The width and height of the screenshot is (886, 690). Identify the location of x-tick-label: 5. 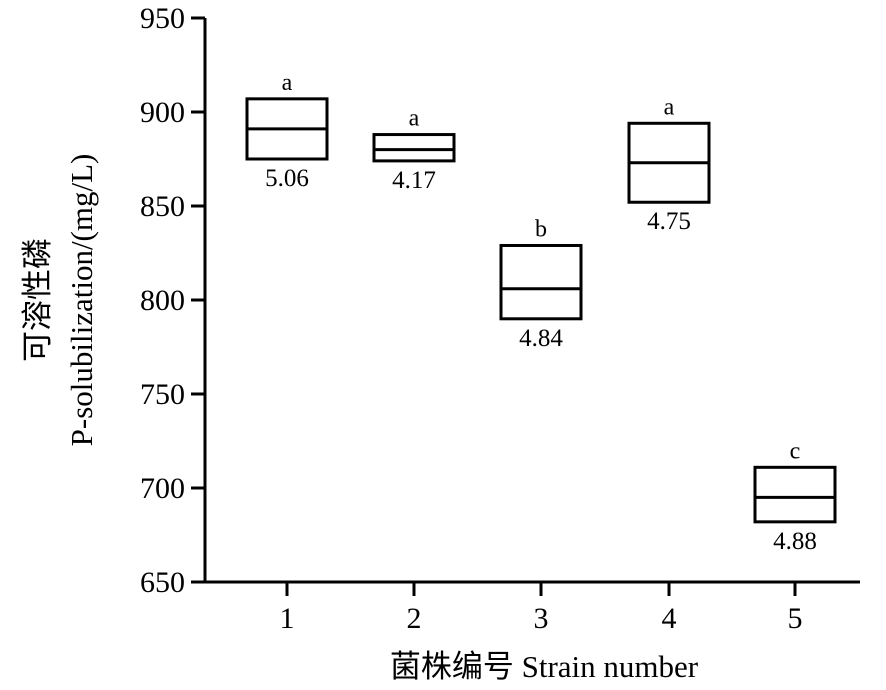
(795, 618).